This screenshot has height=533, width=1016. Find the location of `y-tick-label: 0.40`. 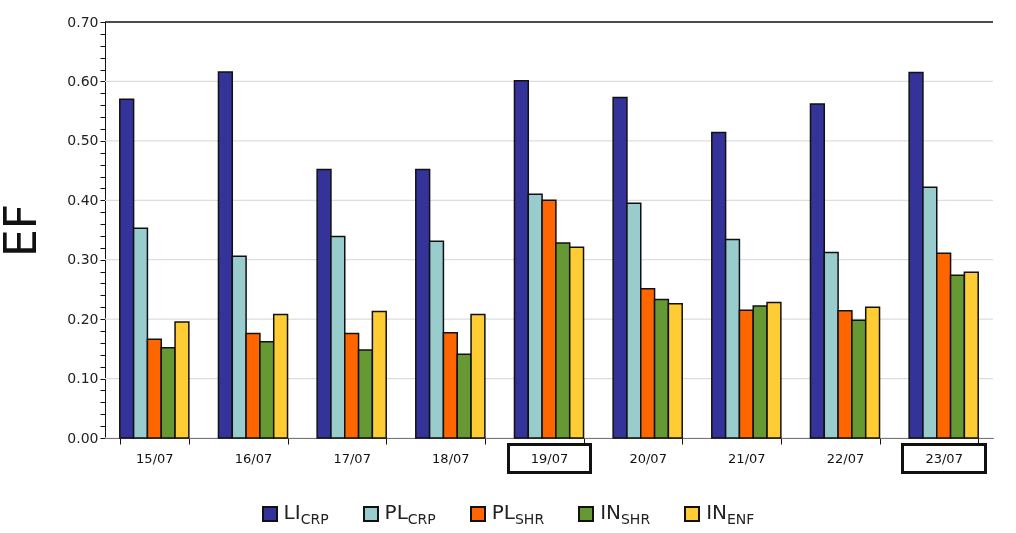

y-tick-label: 0.40 is located at coordinates (83, 199).